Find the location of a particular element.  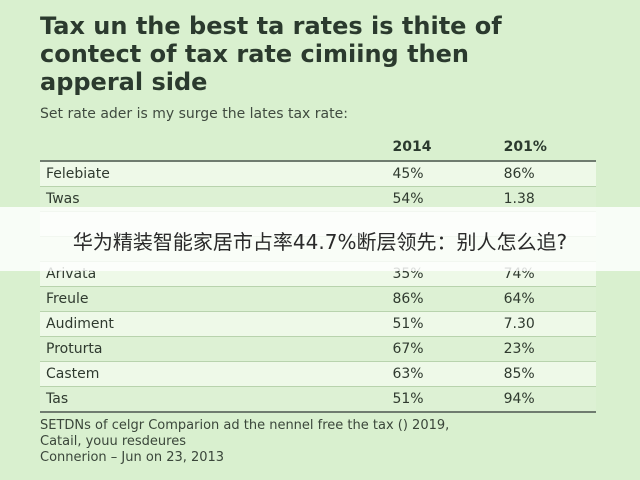

header-year-2: 201% is located at coordinates (549, 148).